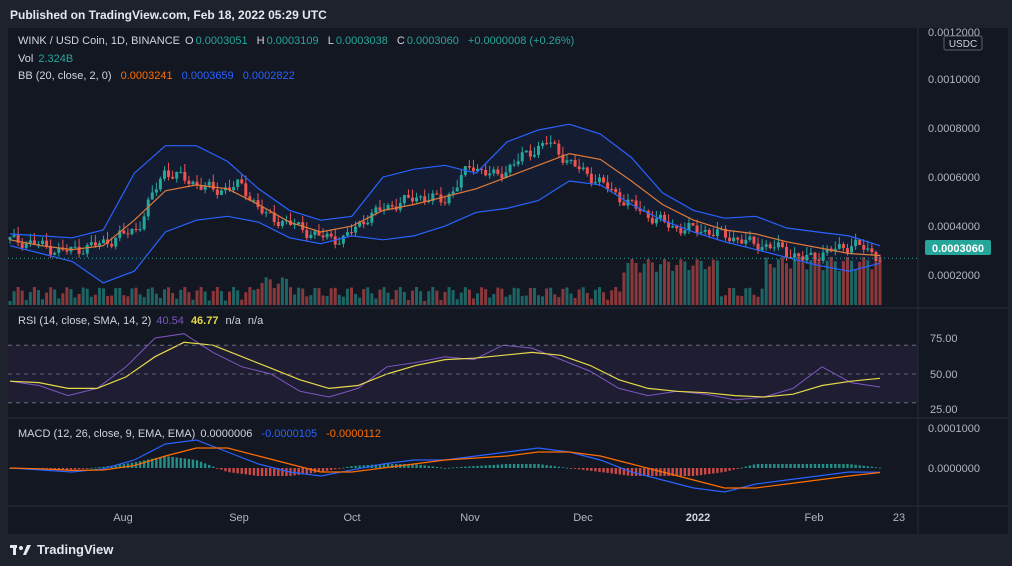 The width and height of the screenshot is (1012, 566). Describe the element at coordinates (963, 43) in the screenshot. I see `currency-badge` at that location.